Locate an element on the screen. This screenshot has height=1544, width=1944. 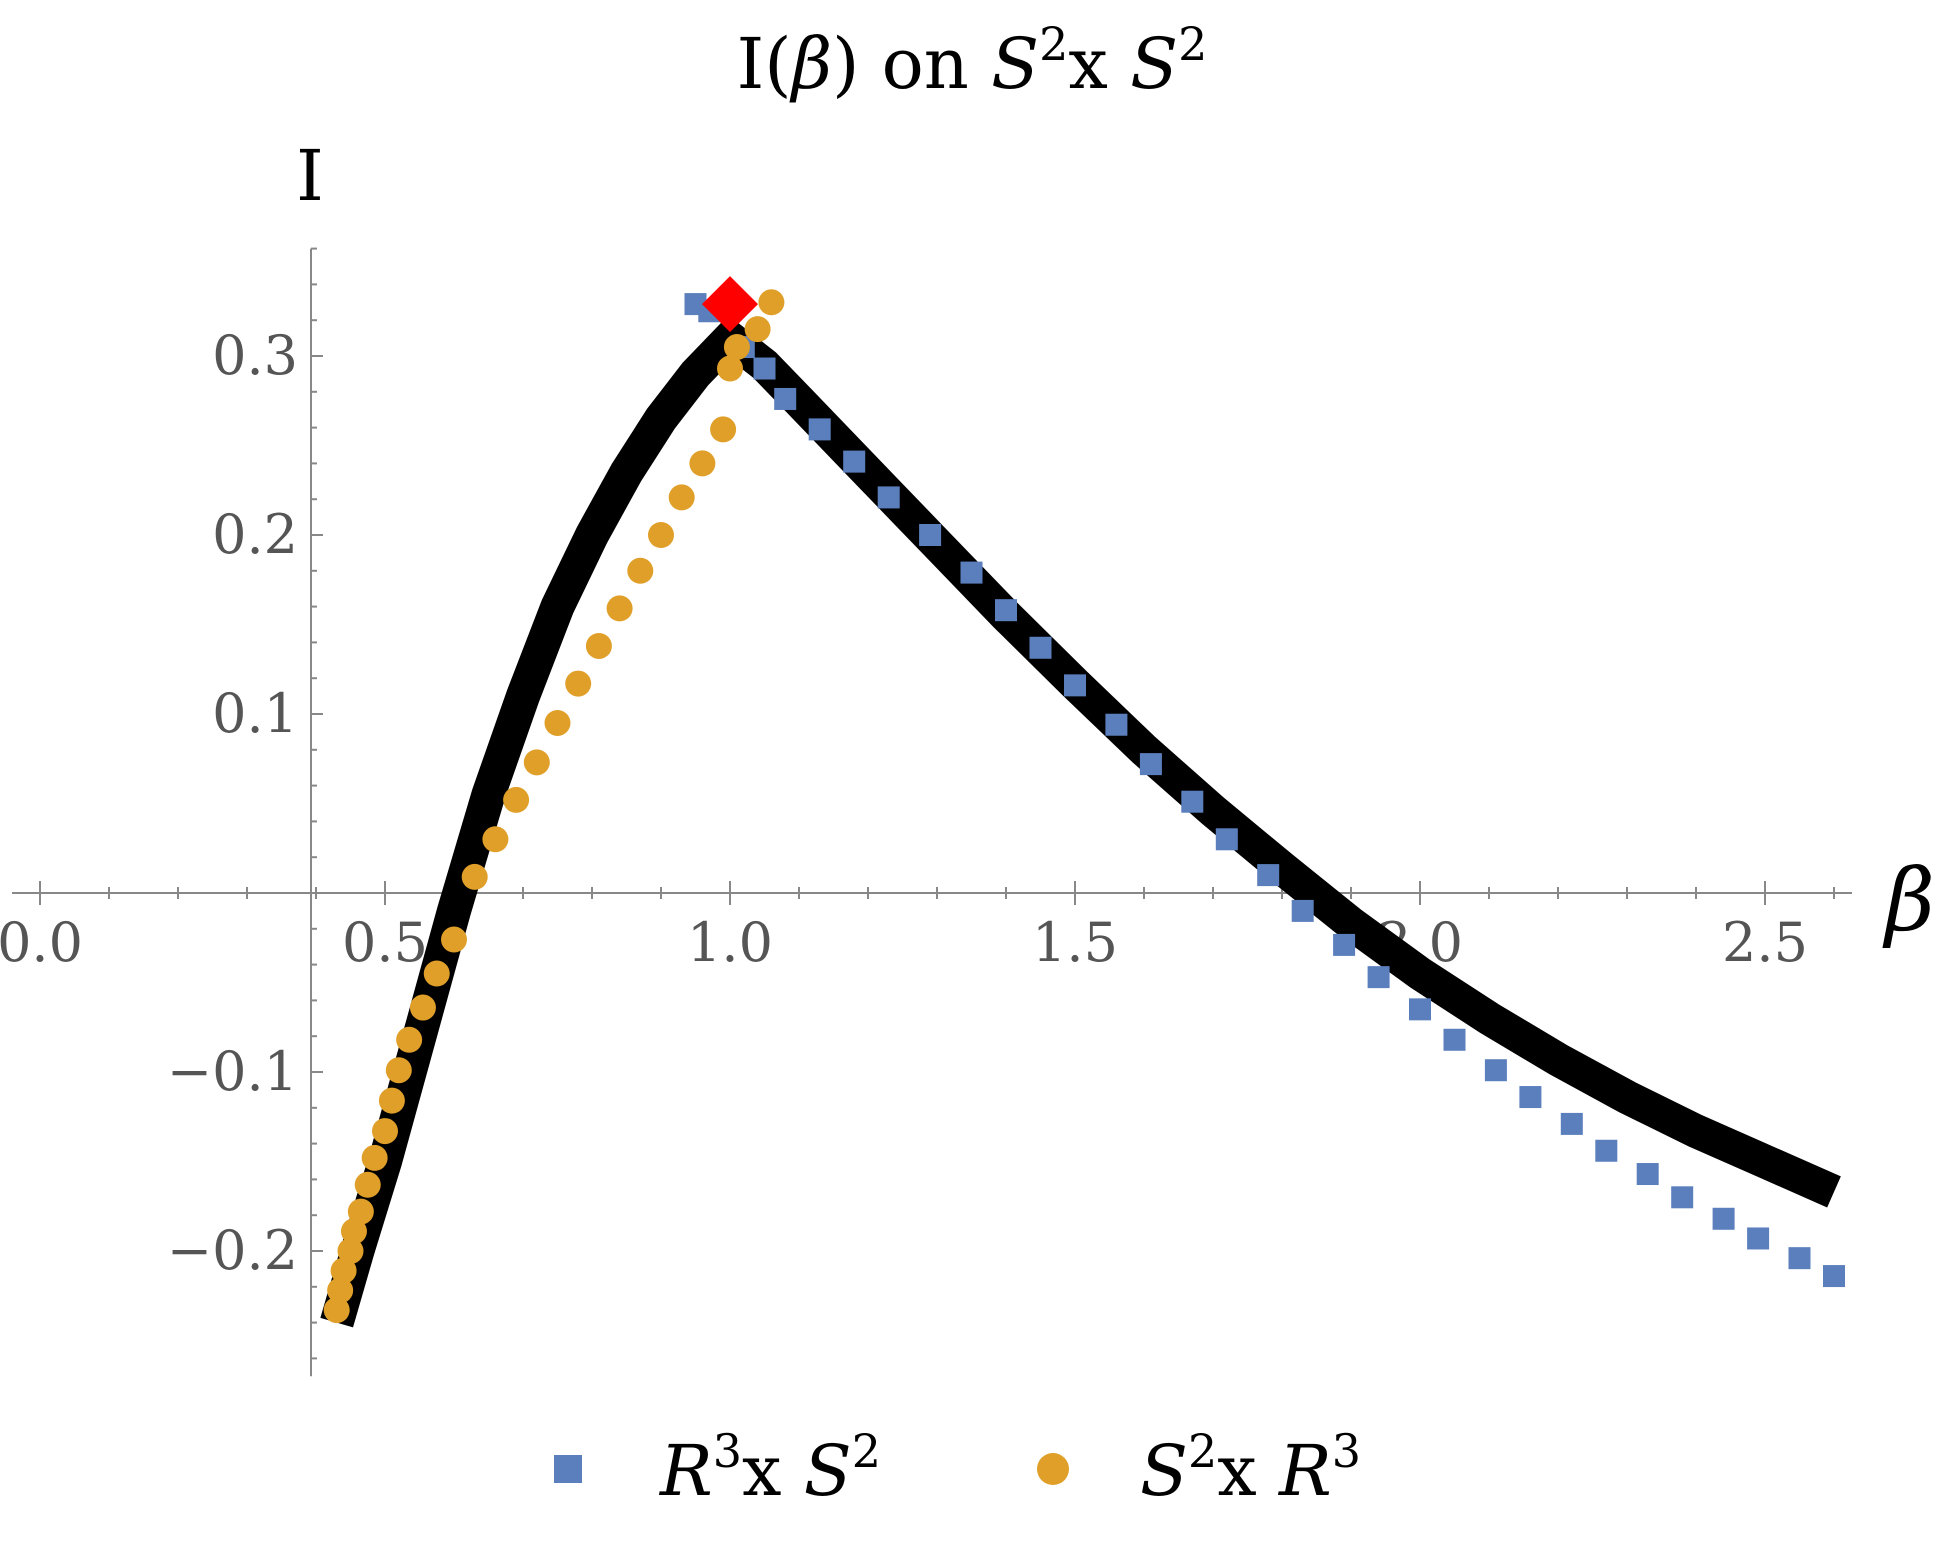
legend1-x: x is located at coordinates (773, 1471).